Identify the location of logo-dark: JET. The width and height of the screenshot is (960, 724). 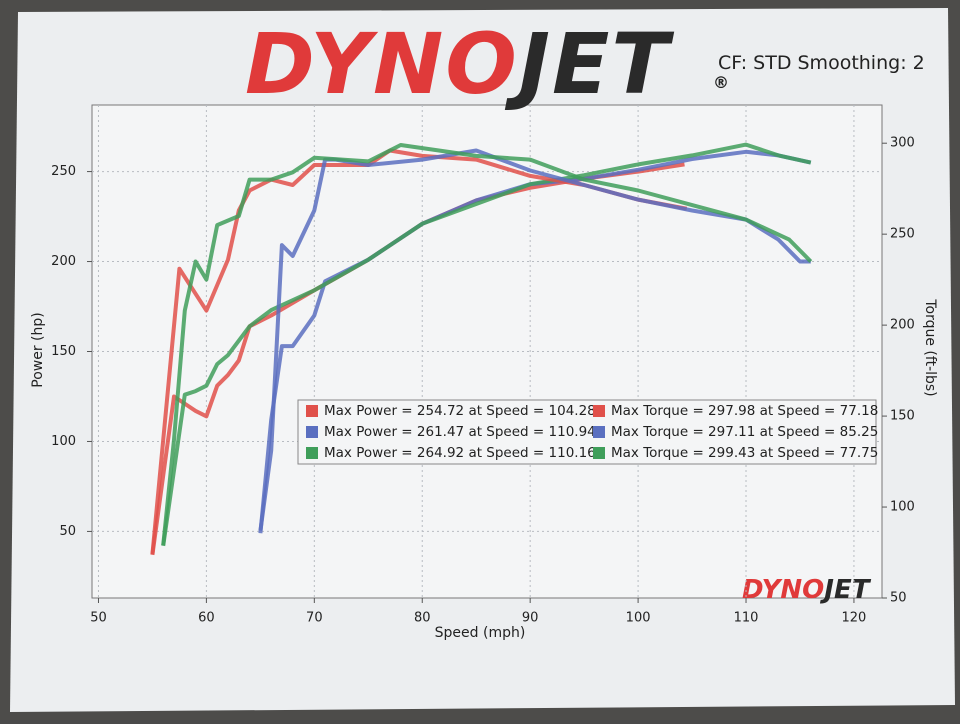
(590, 64).